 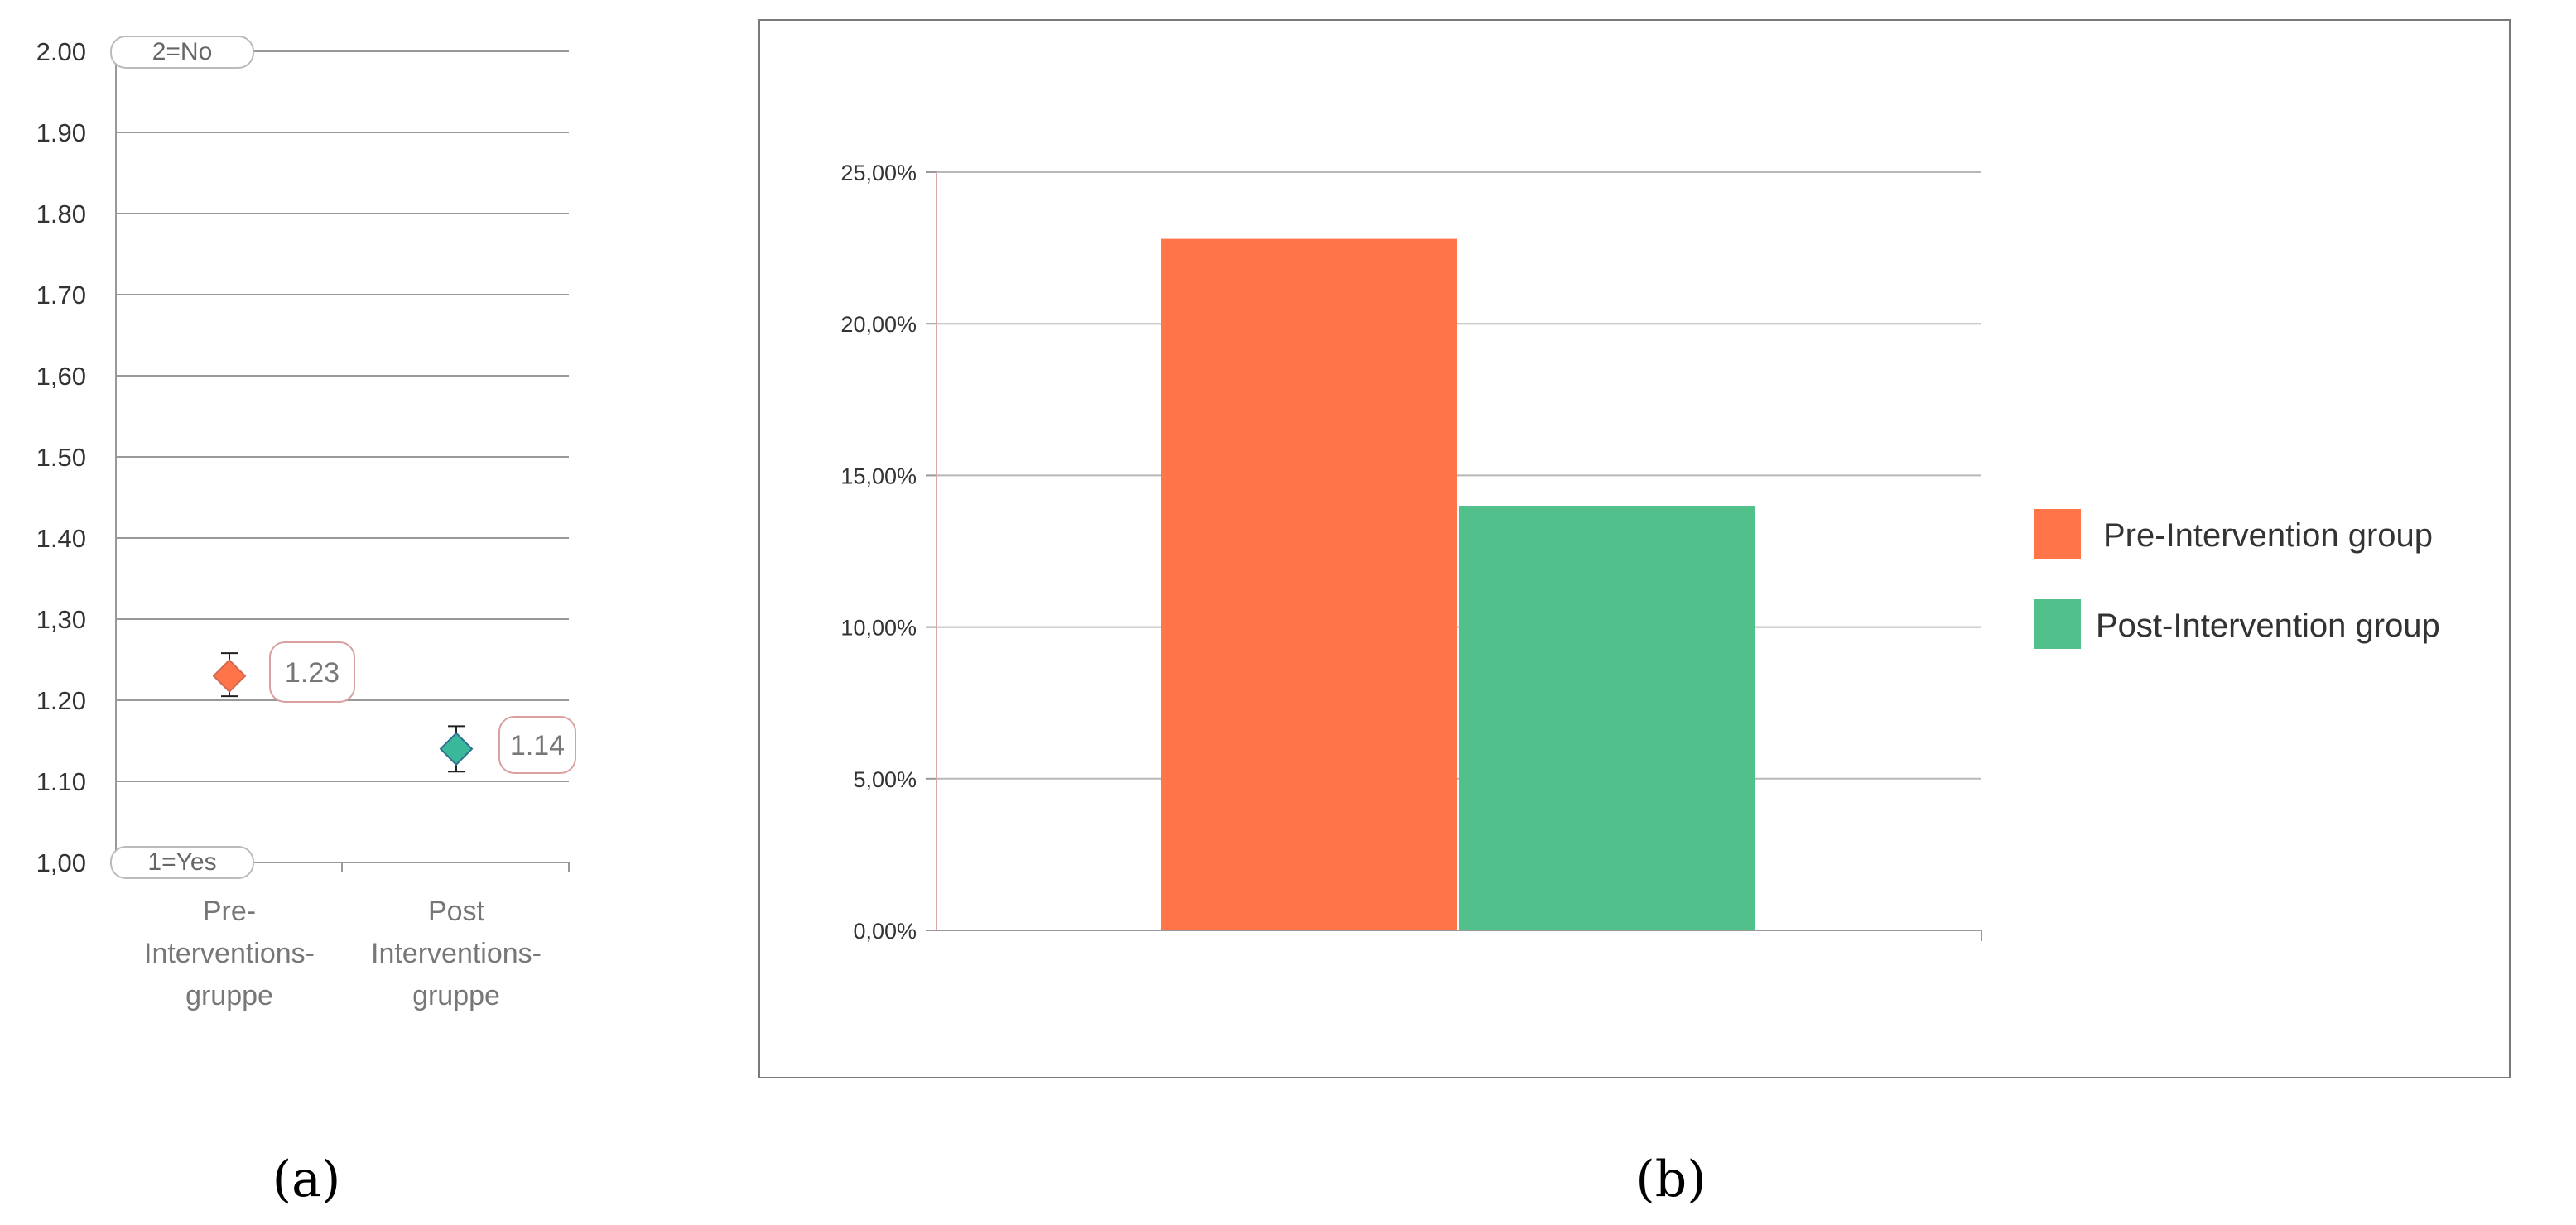 I want to click on panel-b-y-tick-label: 20,00%, so click(x=878, y=325).